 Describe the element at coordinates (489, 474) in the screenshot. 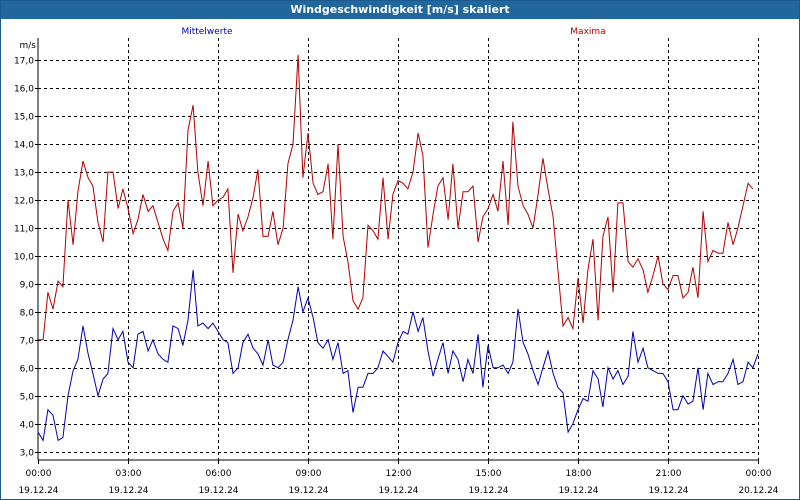

I see `x-tick-time: 15:00` at that location.